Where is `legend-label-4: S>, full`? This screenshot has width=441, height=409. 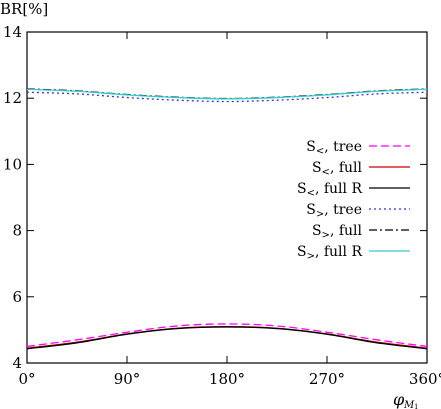 legend-label-4: S>, full is located at coordinates (337, 232).